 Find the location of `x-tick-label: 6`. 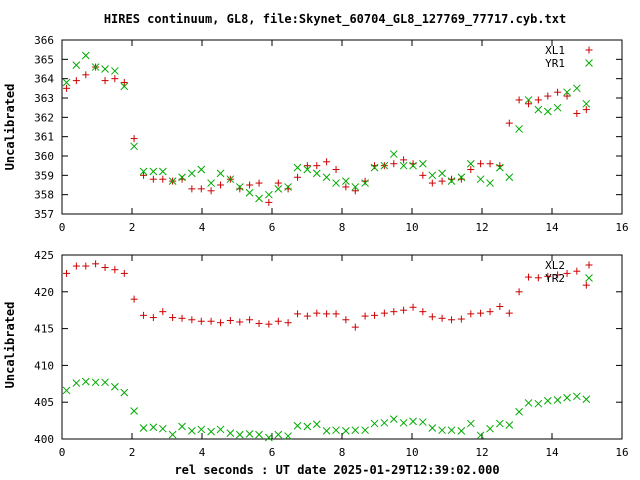

x-tick-label: 6 is located at coordinates (272, 452).